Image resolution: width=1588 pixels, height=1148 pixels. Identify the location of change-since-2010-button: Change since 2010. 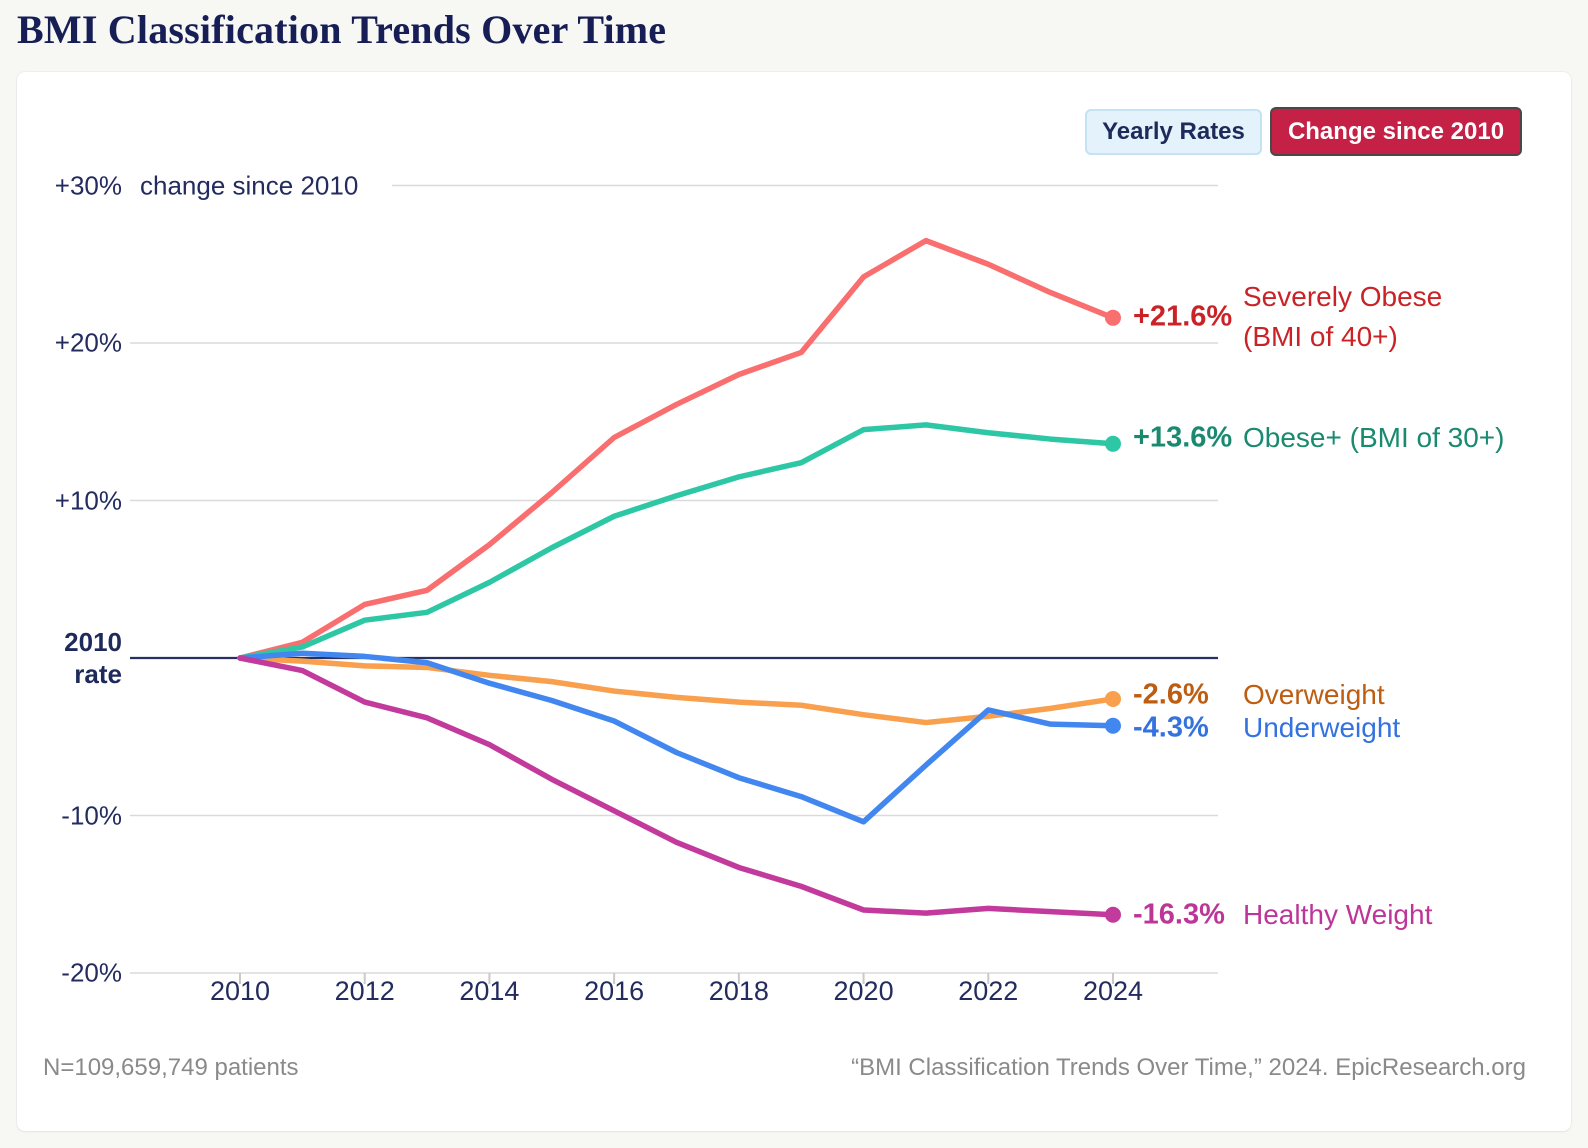
(1396, 131).